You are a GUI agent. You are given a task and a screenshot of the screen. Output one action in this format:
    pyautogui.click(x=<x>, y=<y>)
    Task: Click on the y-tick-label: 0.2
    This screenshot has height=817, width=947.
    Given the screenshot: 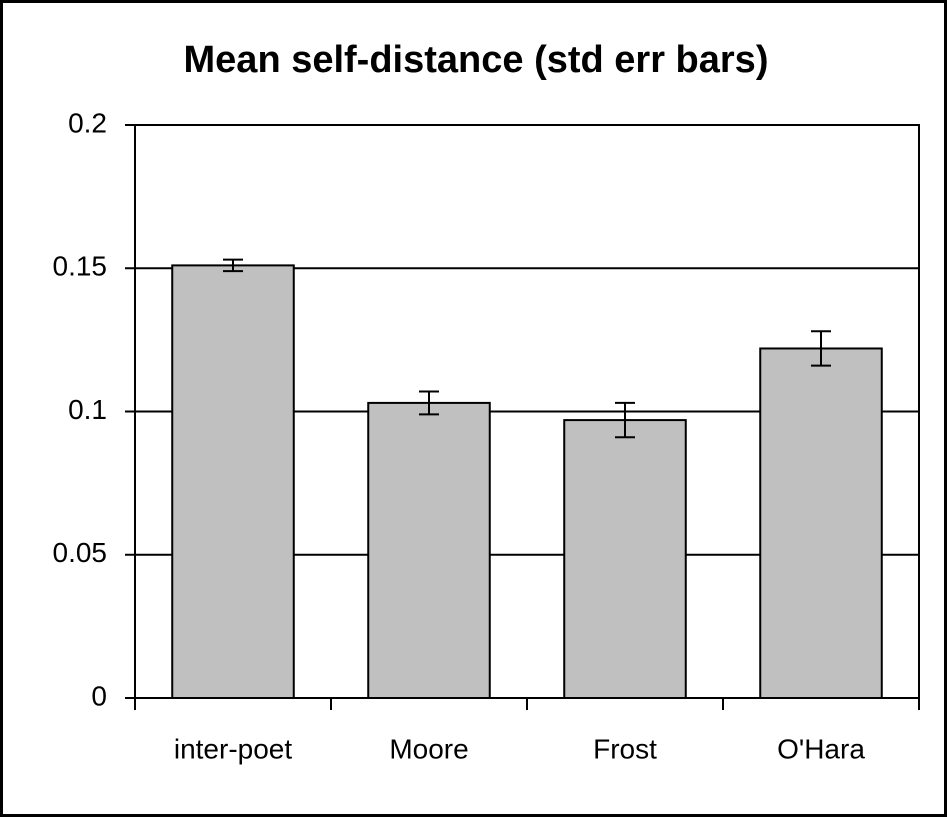 What is the action you would take?
    pyautogui.click(x=87, y=122)
    